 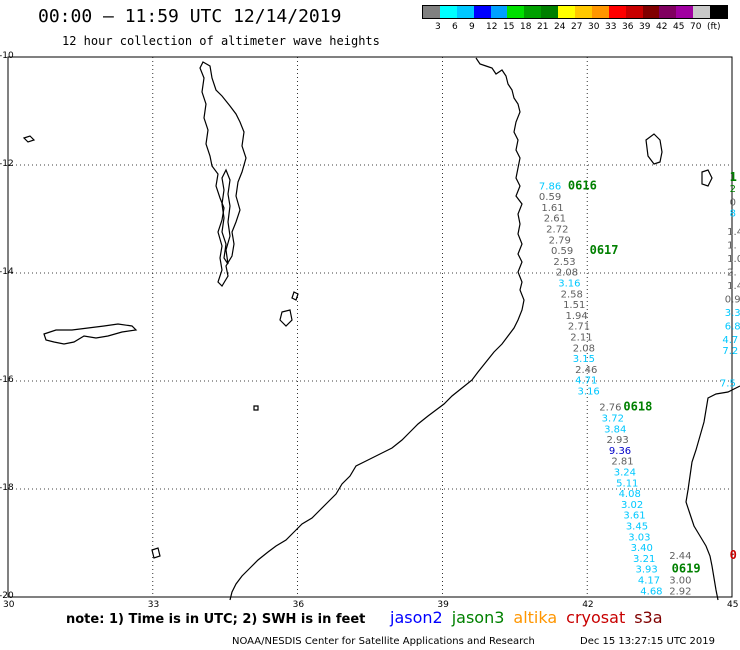 I want to click on wave-height-value: 7.86, so click(x=550, y=186).